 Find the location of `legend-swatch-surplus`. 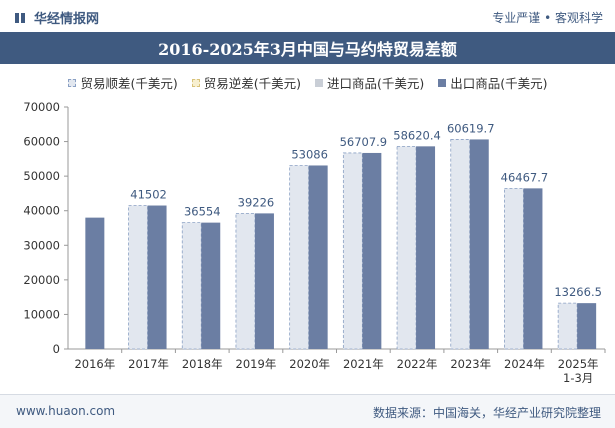

legend-swatch-surplus is located at coordinates (72, 82).